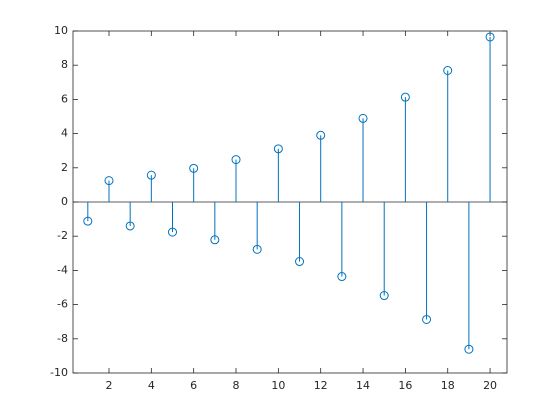 The width and height of the screenshot is (560, 420). What do you see at coordinates (193, 385) in the screenshot?
I see `x-tick-label: 6` at bounding box center [193, 385].